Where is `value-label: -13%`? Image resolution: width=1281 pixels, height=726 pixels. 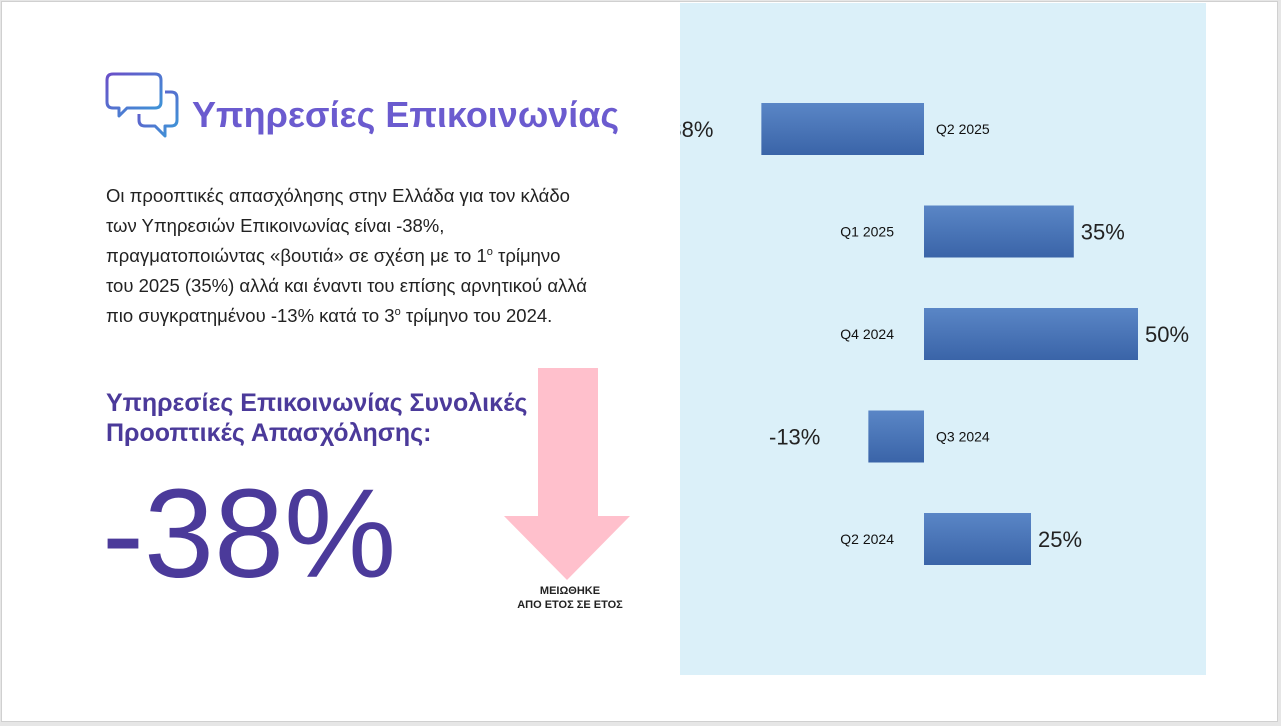
value-label: -13% is located at coordinates (794, 437).